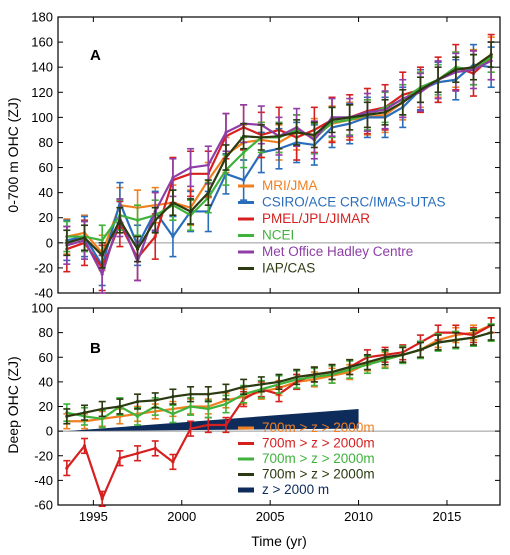 The image size is (510, 555). What do you see at coordinates (354, 202) in the screenshot?
I see `a-legend-label: CSIRO/ACE CRC/IMAS-UTAS` at bounding box center [354, 202].